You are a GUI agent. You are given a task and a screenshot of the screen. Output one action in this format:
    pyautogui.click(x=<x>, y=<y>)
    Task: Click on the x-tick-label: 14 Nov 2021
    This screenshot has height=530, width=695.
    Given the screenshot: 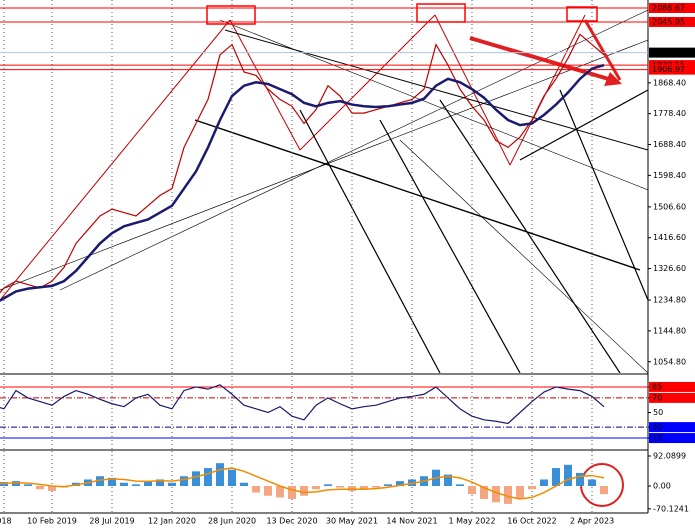 What is the action you would take?
    pyautogui.click(x=411, y=521)
    